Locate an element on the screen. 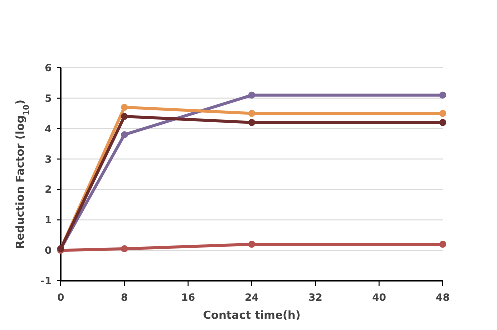 The image size is (497, 330). x-tick-label: 16 is located at coordinates (188, 298).